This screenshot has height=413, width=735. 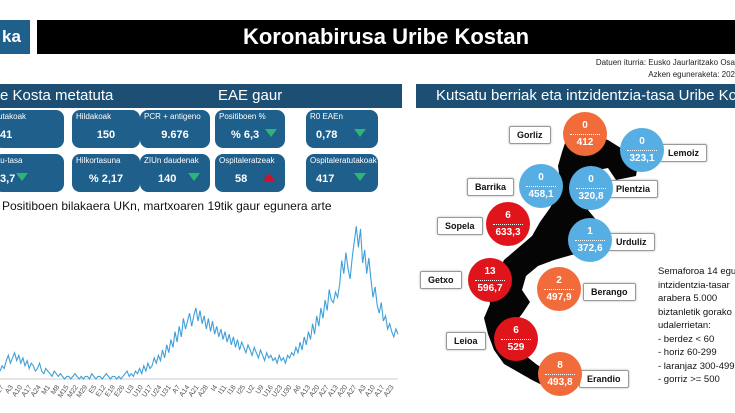 What do you see at coordinates (171, 160) in the screenshot?
I see `tile-label: ZIUn daudenak` at bounding box center [171, 160].